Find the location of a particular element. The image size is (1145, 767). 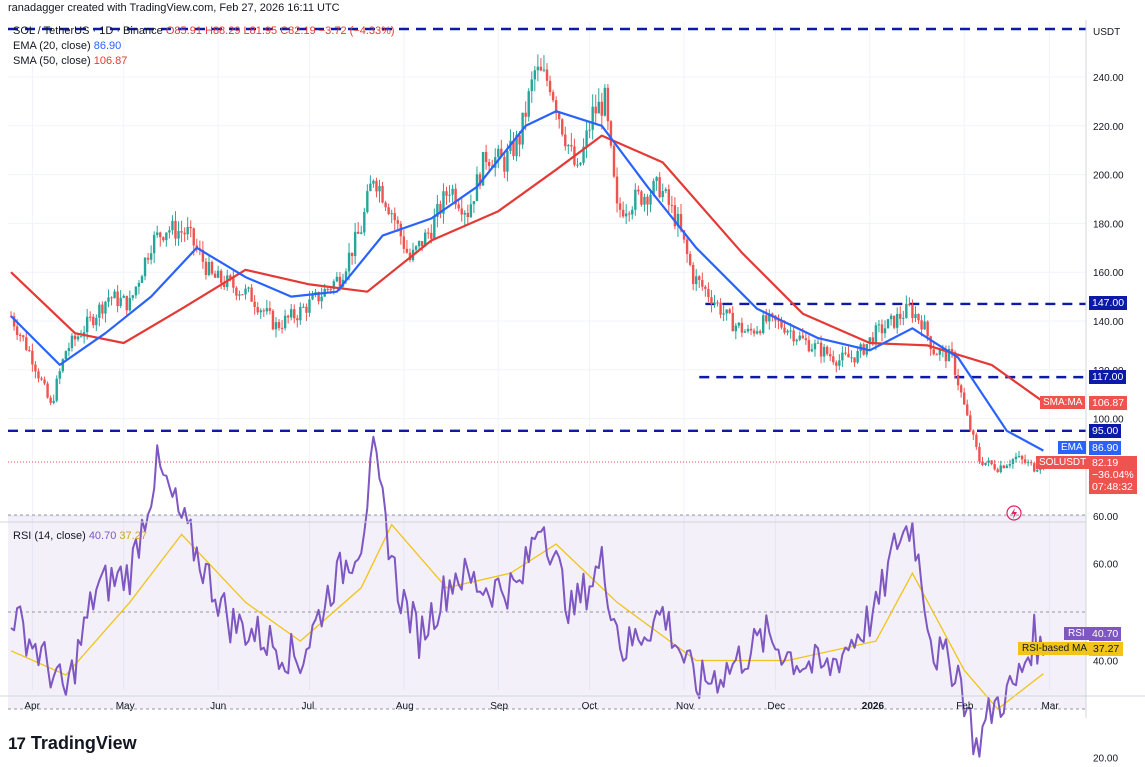

ema-legend-value: 86.90 is located at coordinates (107, 46).